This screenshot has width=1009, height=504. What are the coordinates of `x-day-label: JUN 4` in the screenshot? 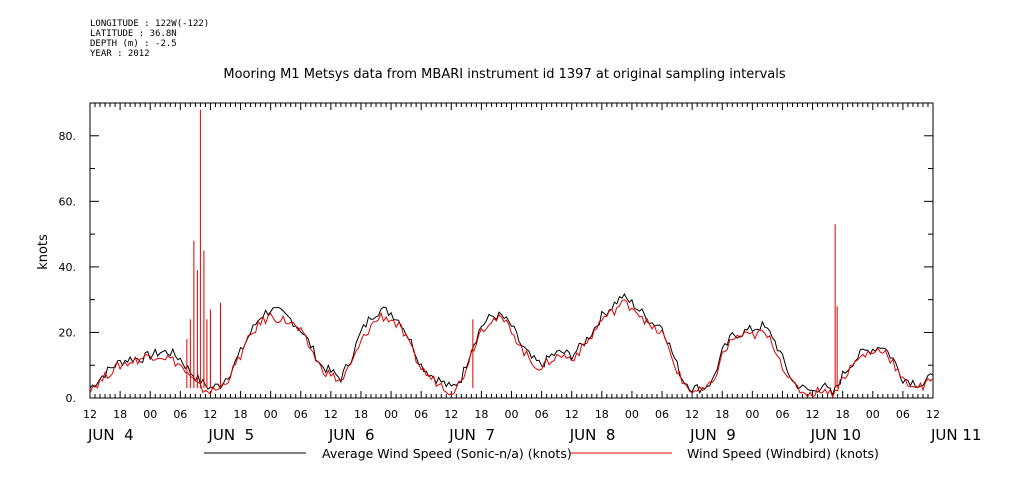 It's located at (110, 435).